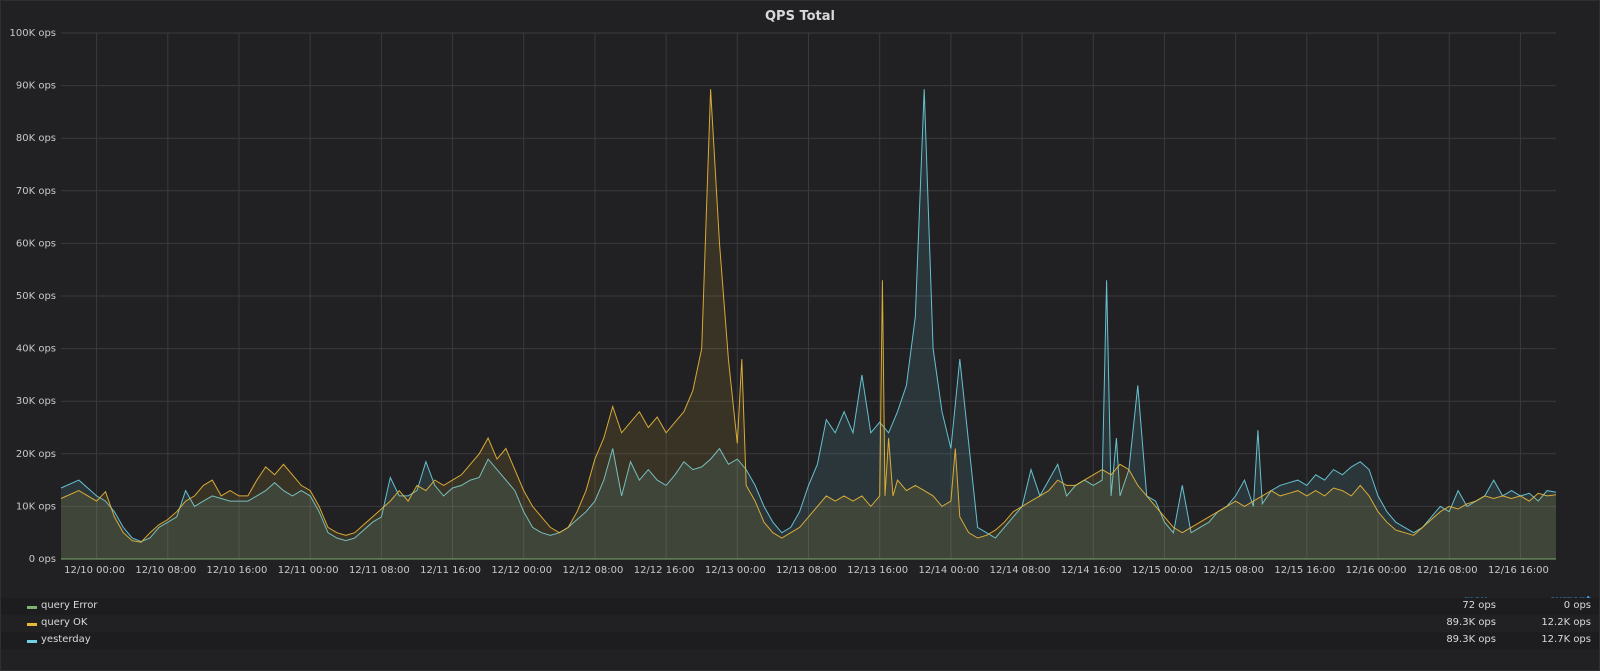 This screenshot has height=671, width=1600. What do you see at coordinates (66, 639) in the screenshot?
I see `legend-name-yesterday: yesterday` at bounding box center [66, 639].